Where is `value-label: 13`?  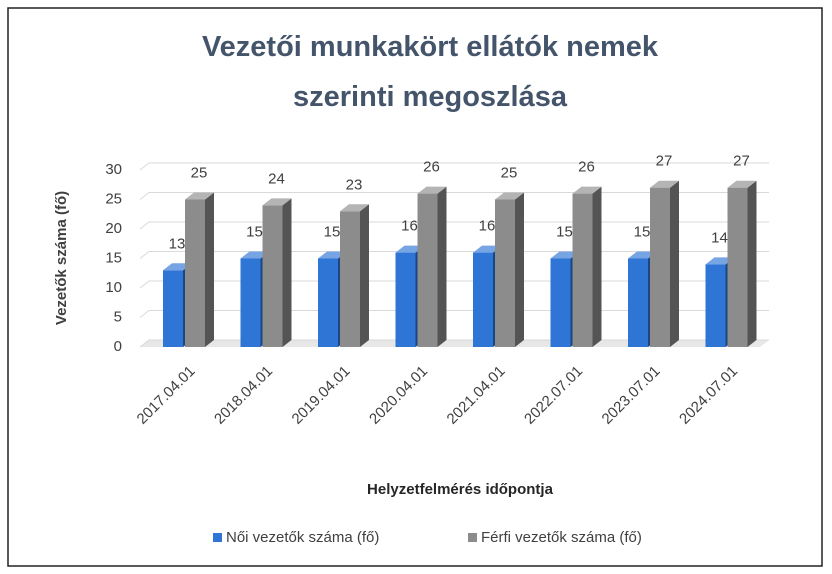
value-label: 13 is located at coordinates (177, 243).